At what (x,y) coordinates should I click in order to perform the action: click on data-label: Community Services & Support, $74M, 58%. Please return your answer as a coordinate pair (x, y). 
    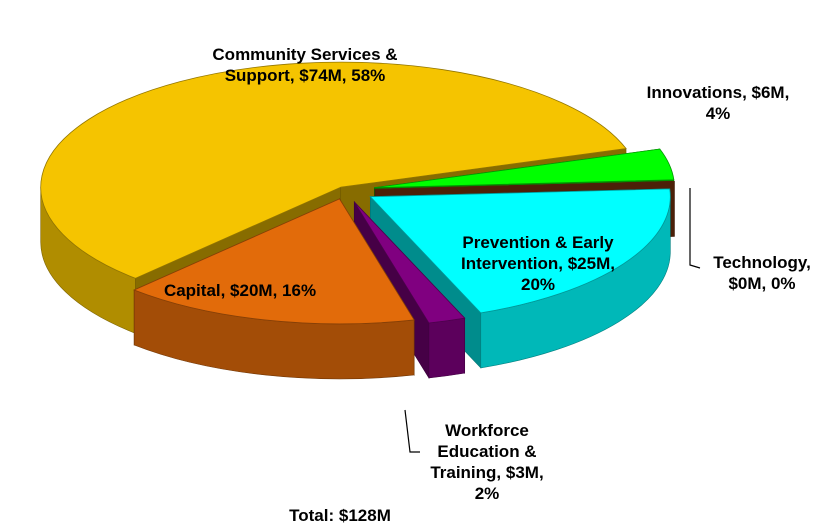
    Looking at the image, I should click on (304, 65).